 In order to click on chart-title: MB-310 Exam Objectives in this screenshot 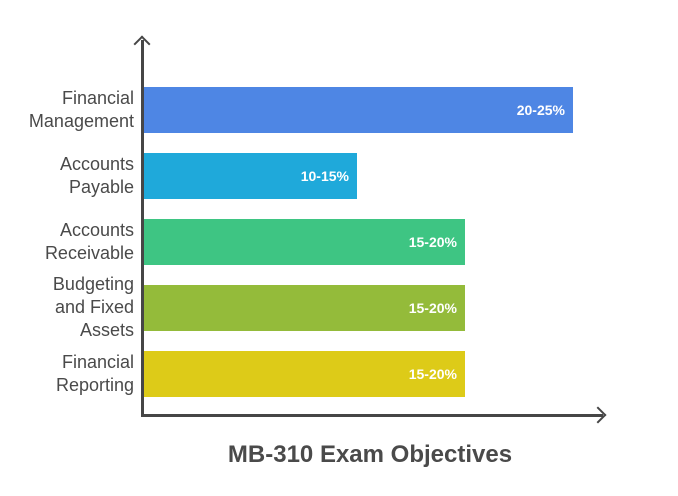, I will do `click(370, 454)`.